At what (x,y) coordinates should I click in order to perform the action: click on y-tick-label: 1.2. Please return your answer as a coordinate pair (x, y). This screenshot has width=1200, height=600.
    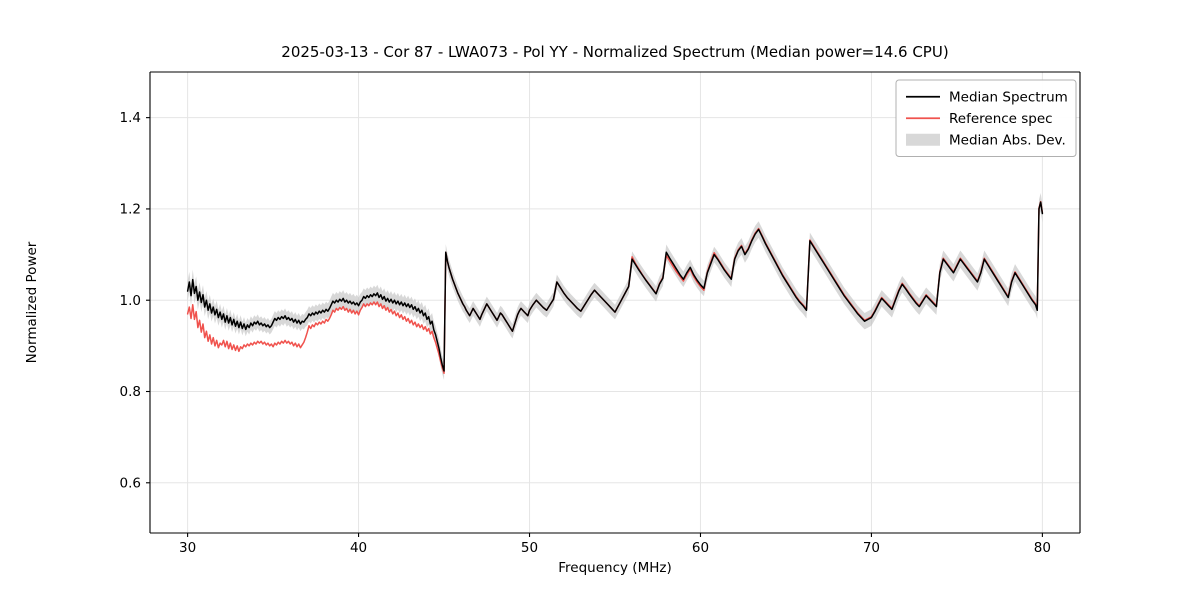
    Looking at the image, I should click on (130, 210).